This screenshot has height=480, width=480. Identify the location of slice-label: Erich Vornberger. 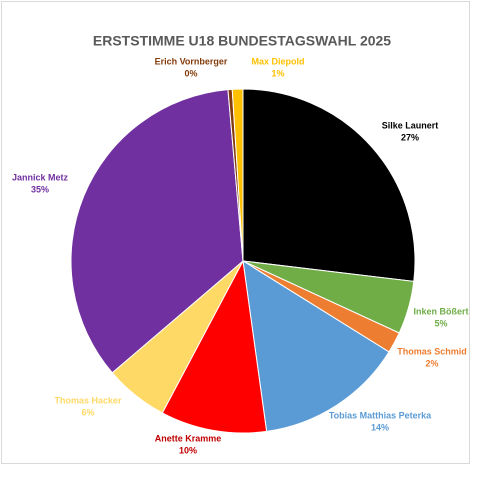
(191, 61).